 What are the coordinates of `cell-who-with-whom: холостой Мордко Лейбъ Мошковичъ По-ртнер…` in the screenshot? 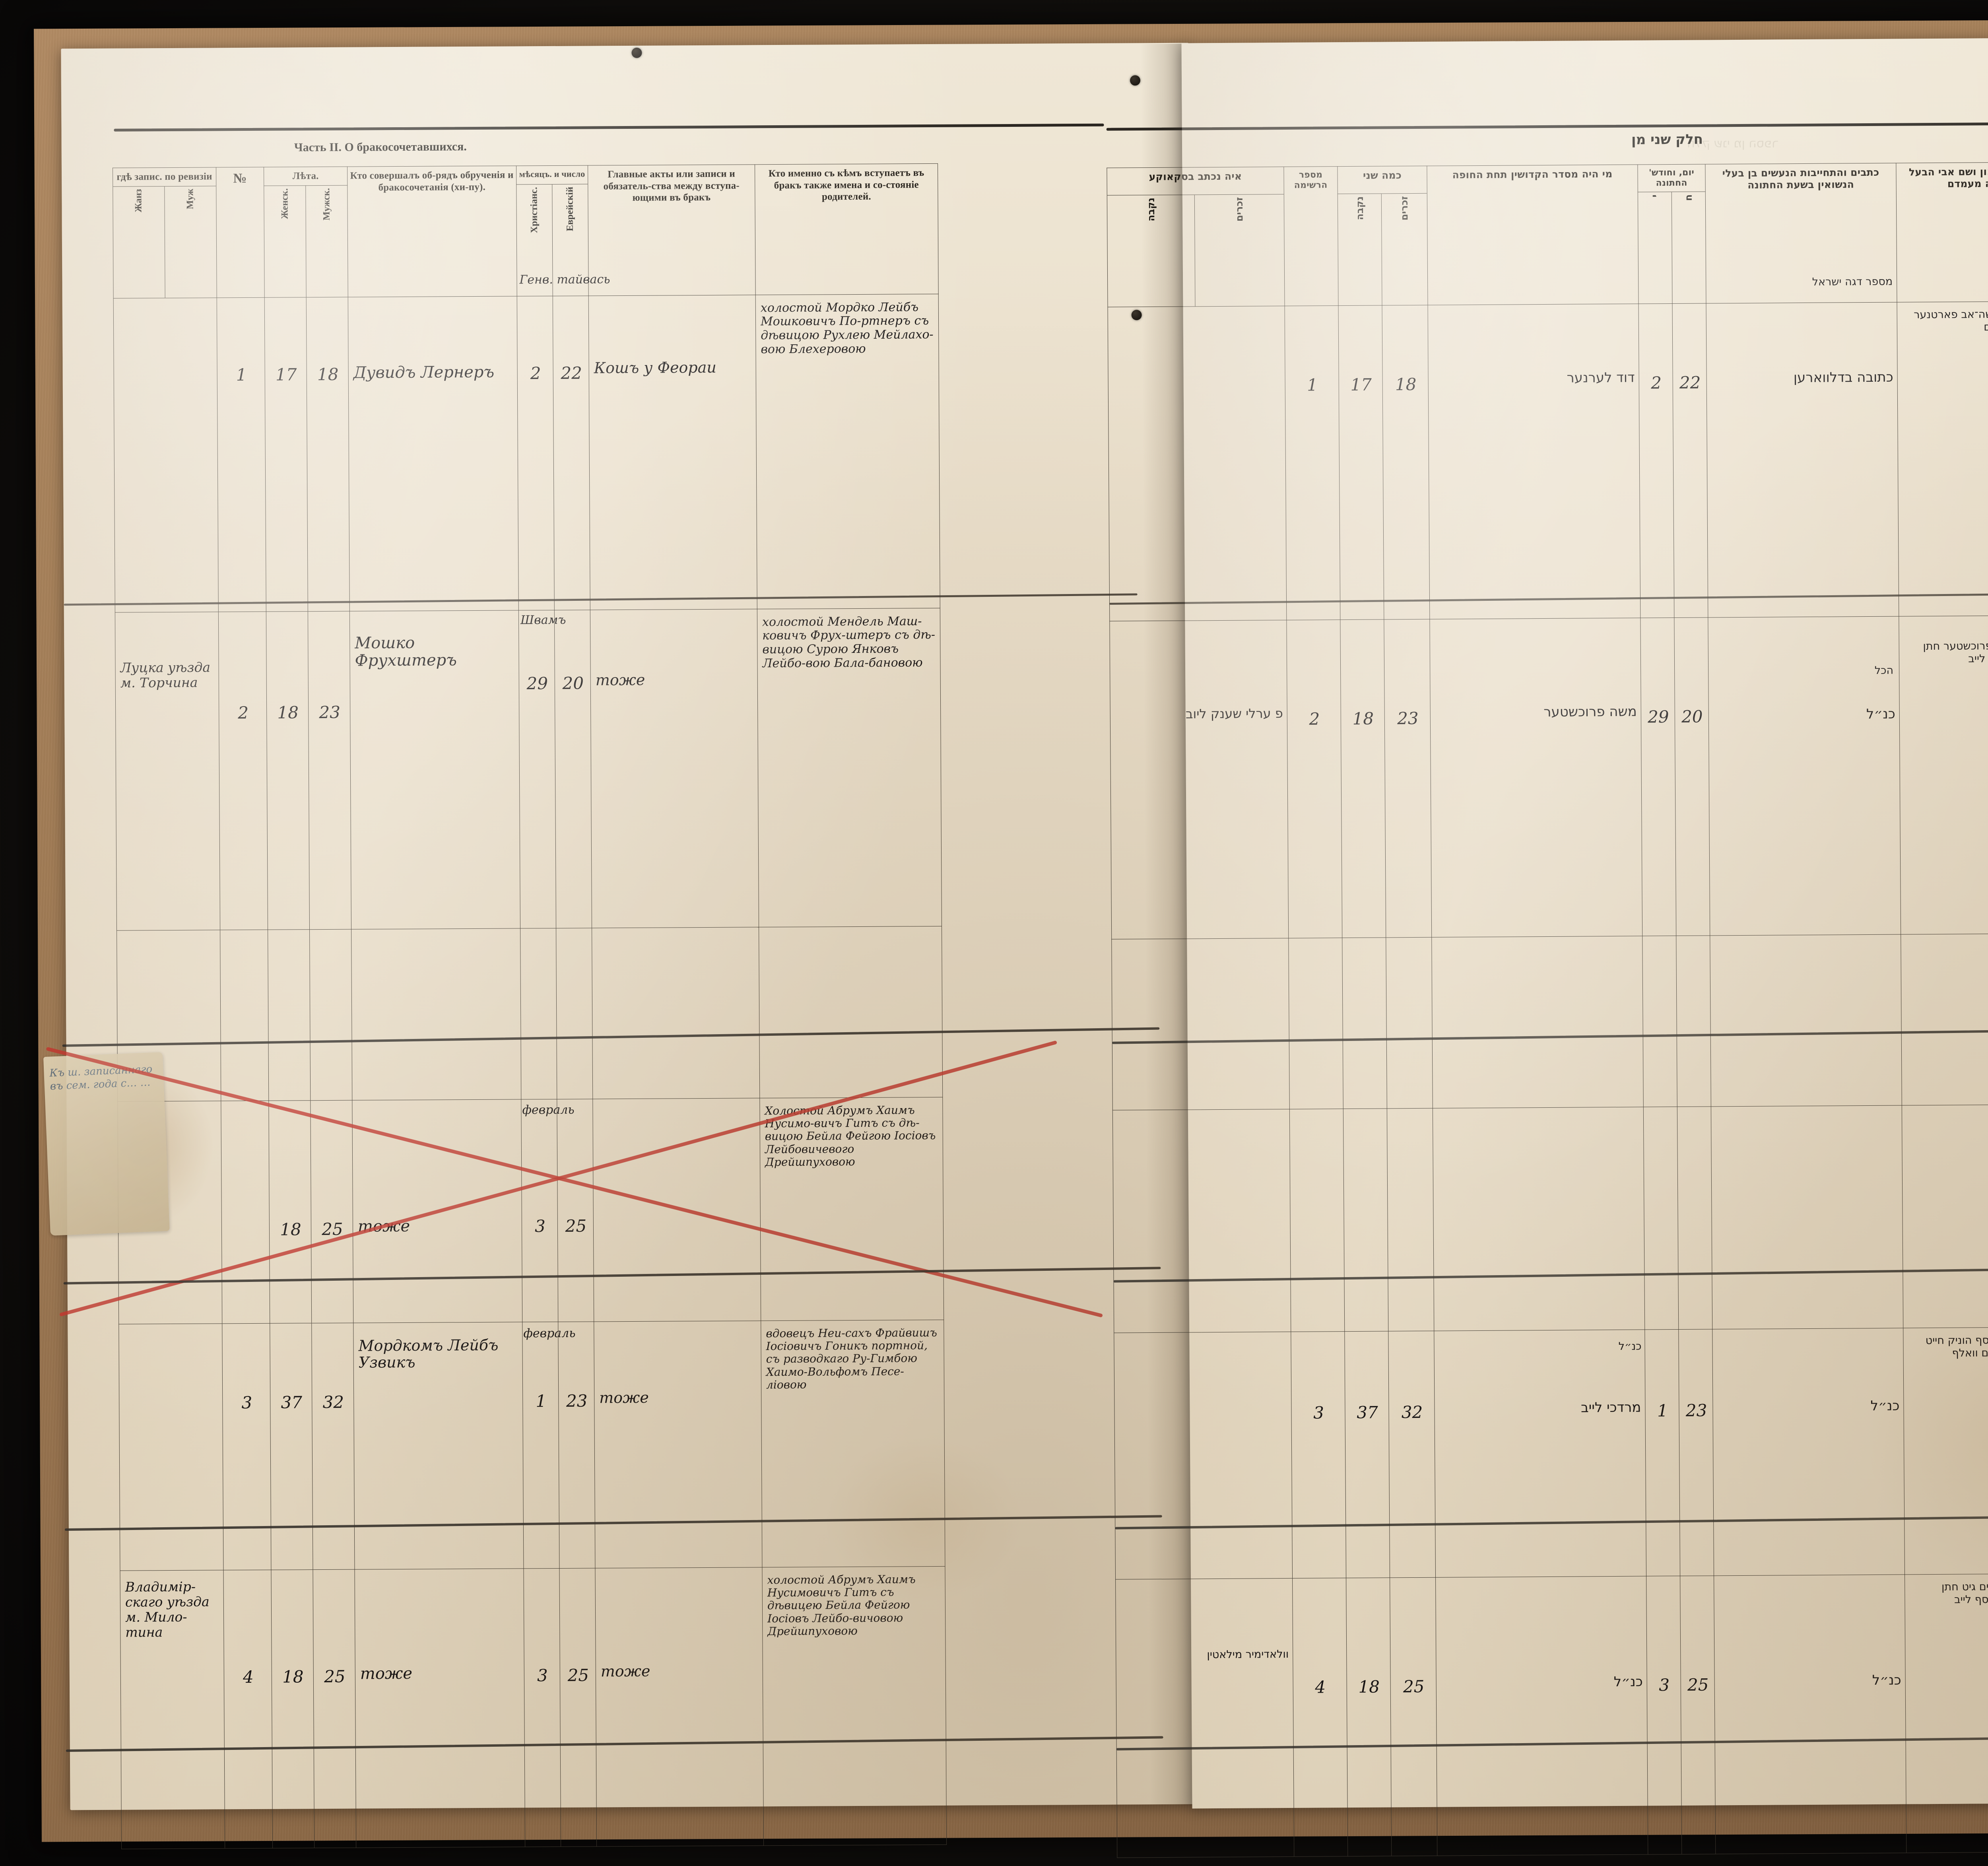 It's located at (847, 451).